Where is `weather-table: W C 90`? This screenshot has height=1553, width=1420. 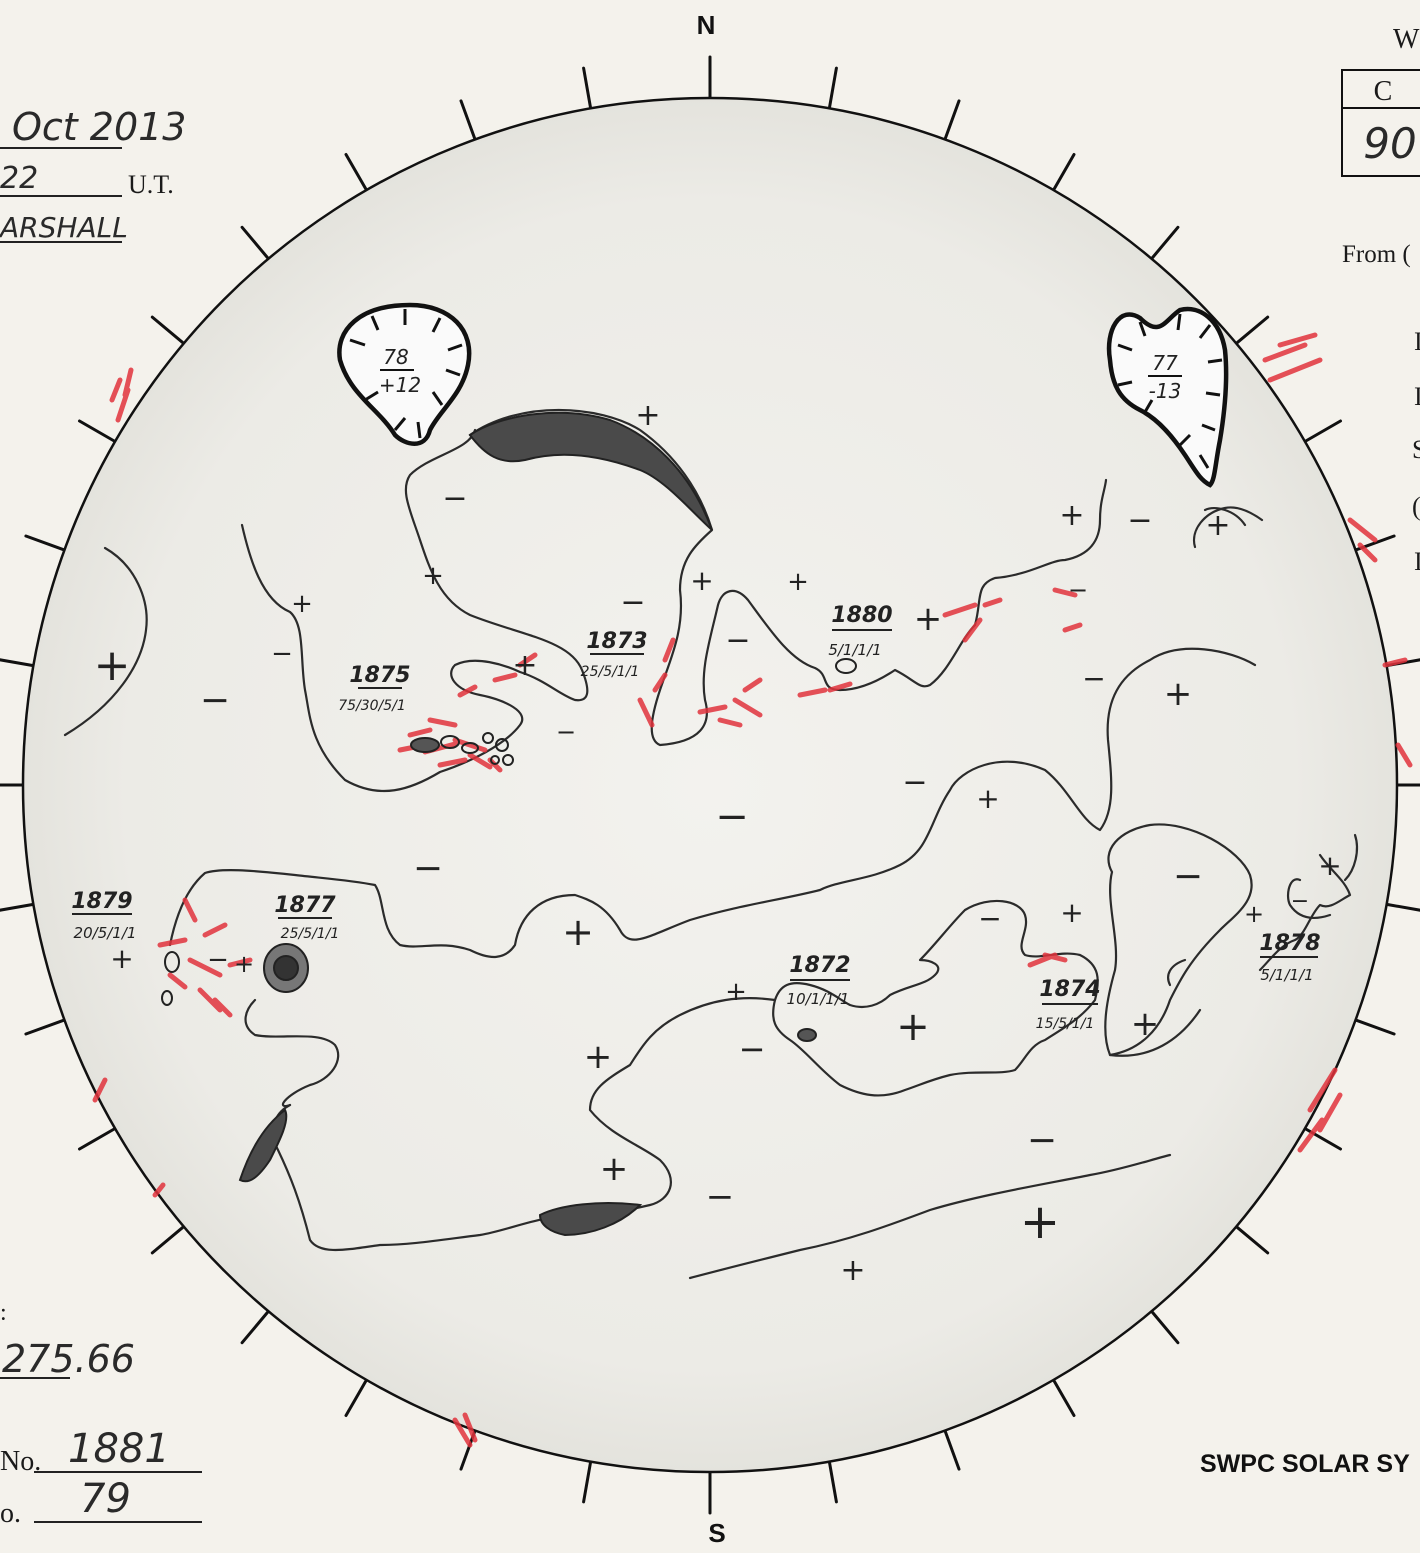 weather-table: W C 90 is located at coordinates (1380, 100).